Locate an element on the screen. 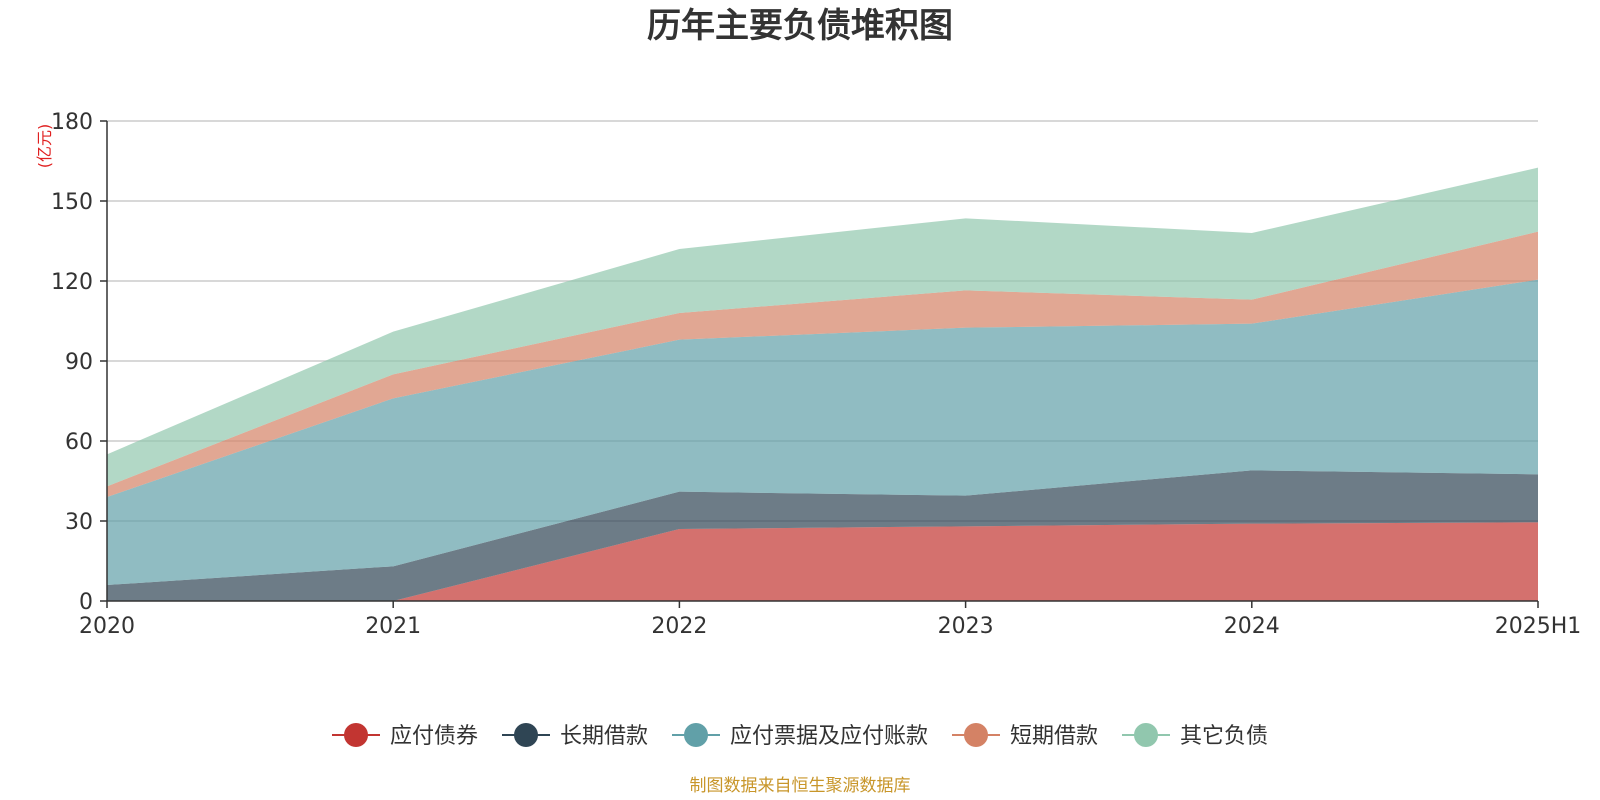 Image resolution: width=1600 pixels, height=800 pixels. x-tick-label: 2020 is located at coordinates (107, 626).